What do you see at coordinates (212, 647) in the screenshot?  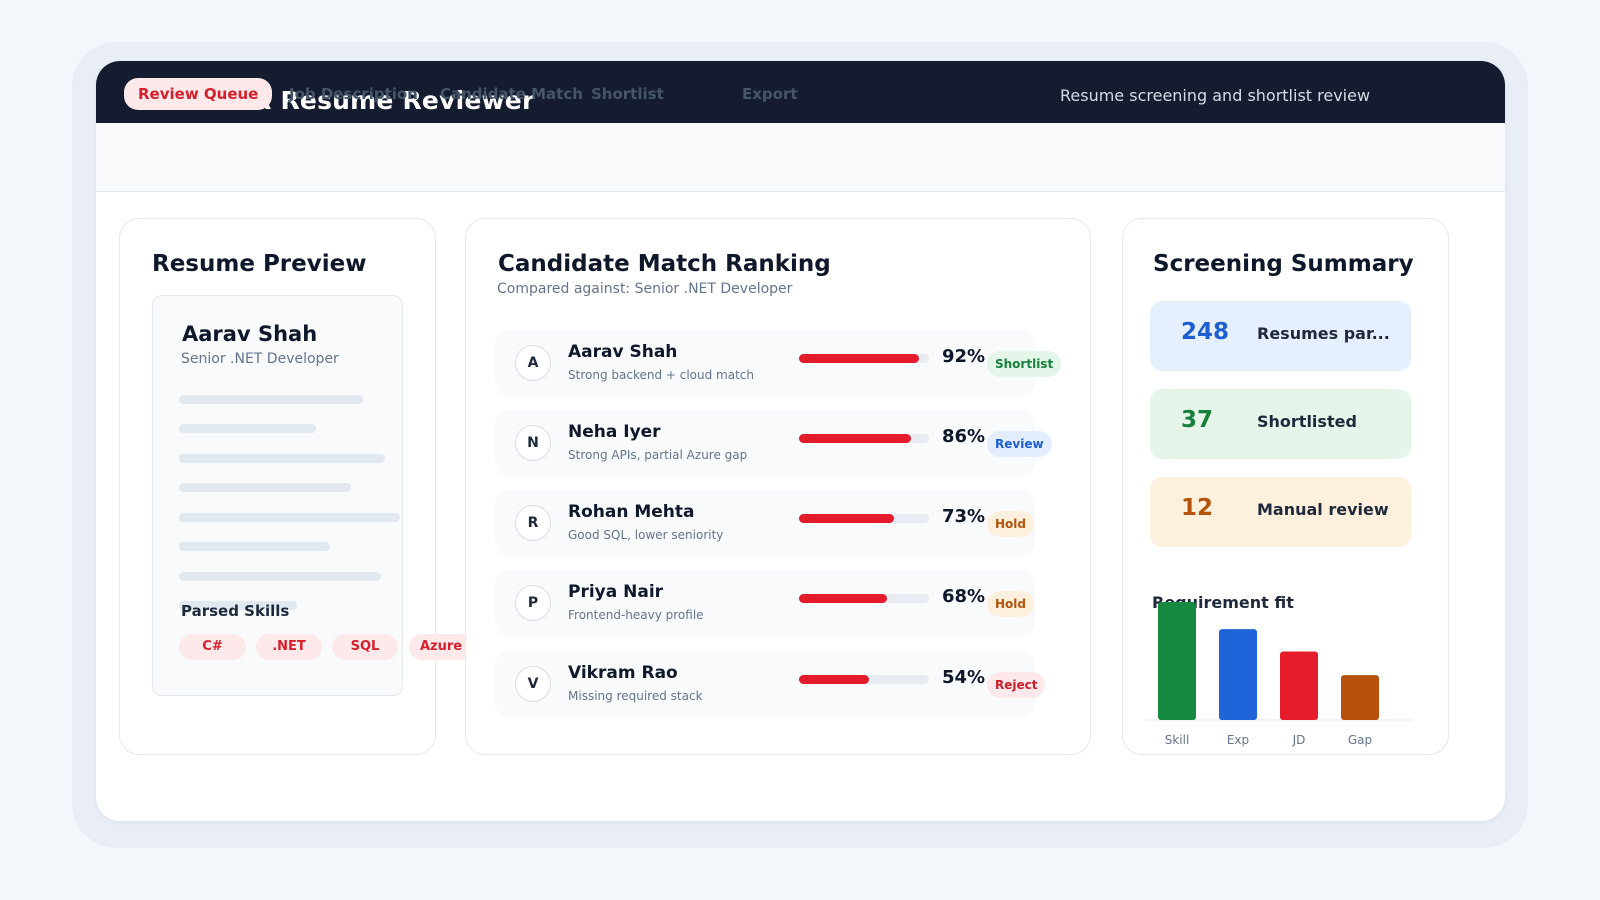 I see `skill-chip: C#` at bounding box center [212, 647].